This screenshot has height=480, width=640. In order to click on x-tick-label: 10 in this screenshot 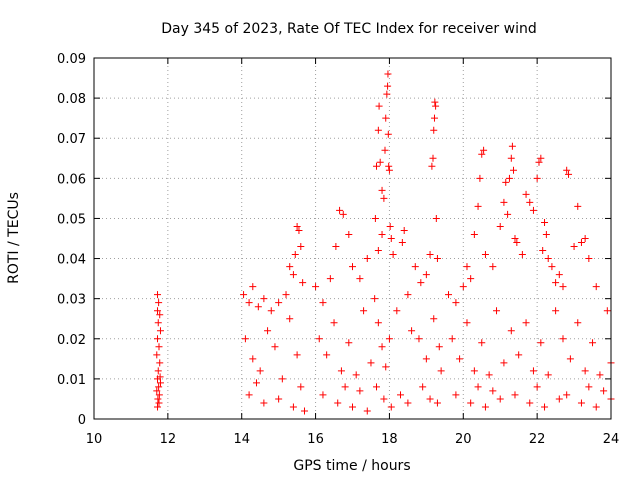, I will do `click(94, 439)`.